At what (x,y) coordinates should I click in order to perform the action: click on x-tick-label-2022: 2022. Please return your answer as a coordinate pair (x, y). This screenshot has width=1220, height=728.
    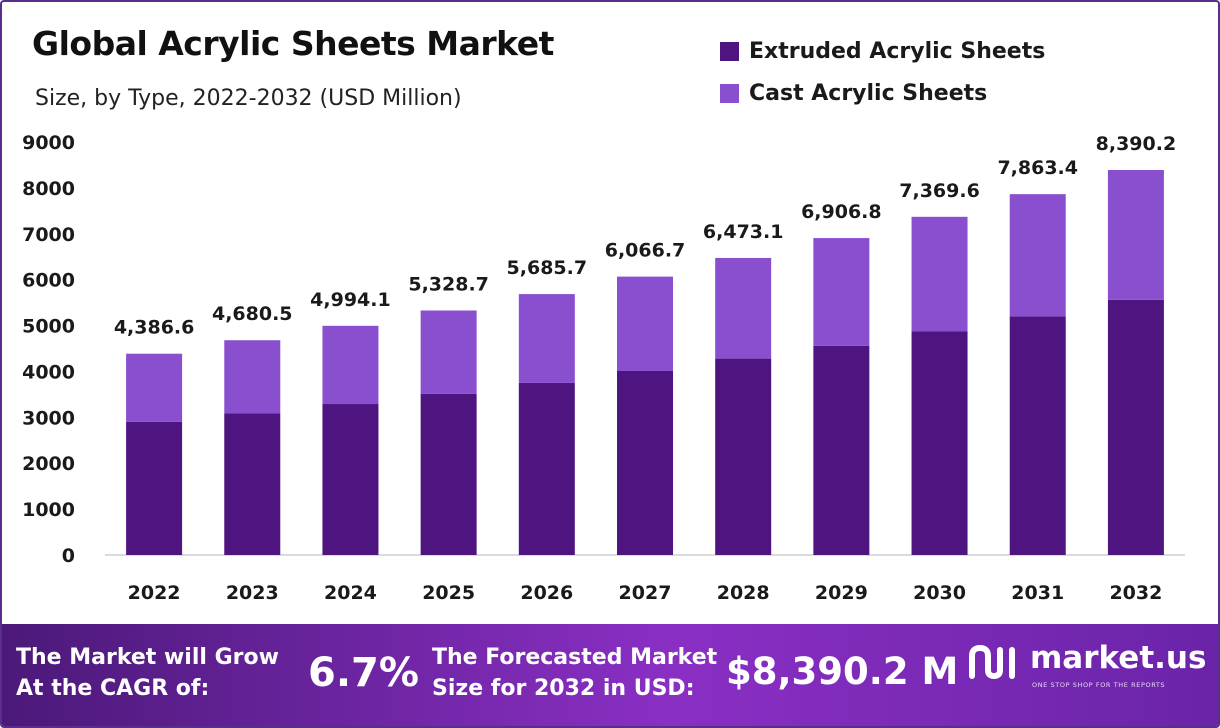
    Looking at the image, I should click on (154, 593).